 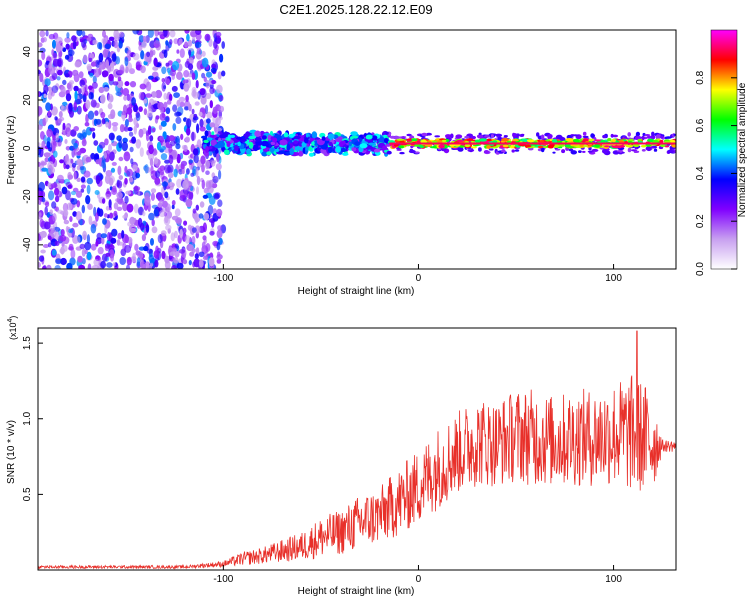 I want to click on heatmap-y-tick-label: -40, so click(x=27, y=244).